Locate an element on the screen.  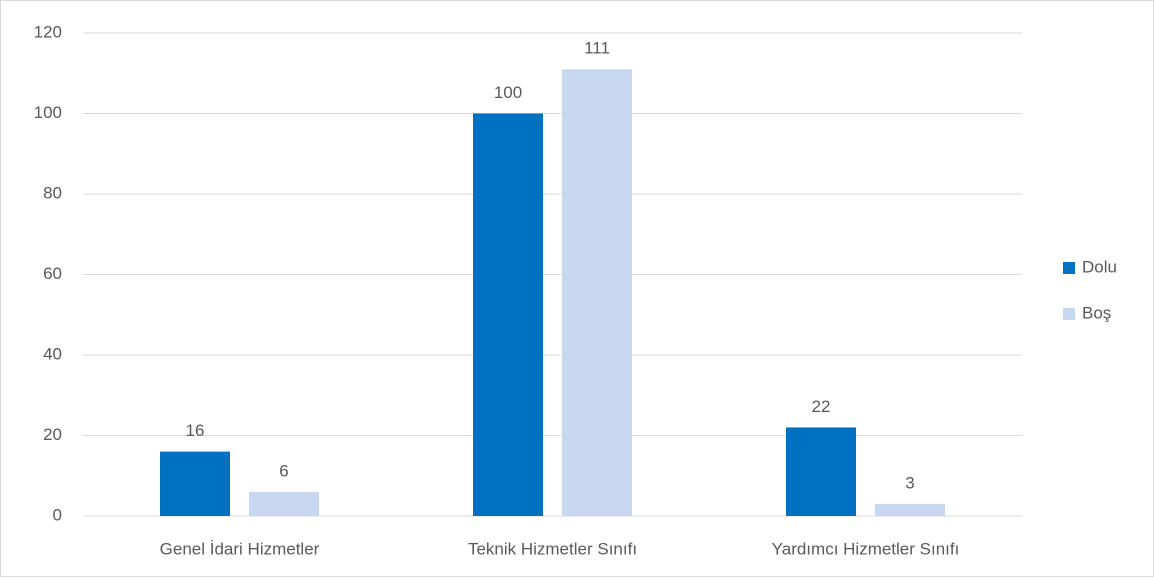
data-label: 22 is located at coordinates (821, 406).